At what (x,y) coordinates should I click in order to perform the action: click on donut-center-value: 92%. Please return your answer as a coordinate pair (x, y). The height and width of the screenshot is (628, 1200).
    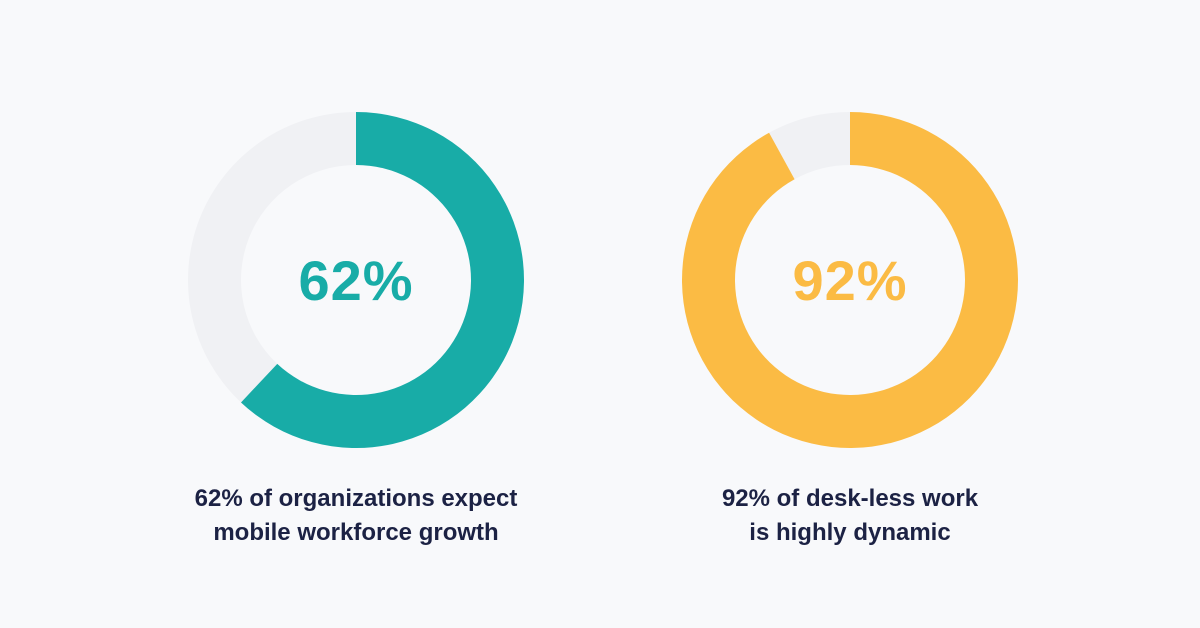
    Looking at the image, I should click on (850, 280).